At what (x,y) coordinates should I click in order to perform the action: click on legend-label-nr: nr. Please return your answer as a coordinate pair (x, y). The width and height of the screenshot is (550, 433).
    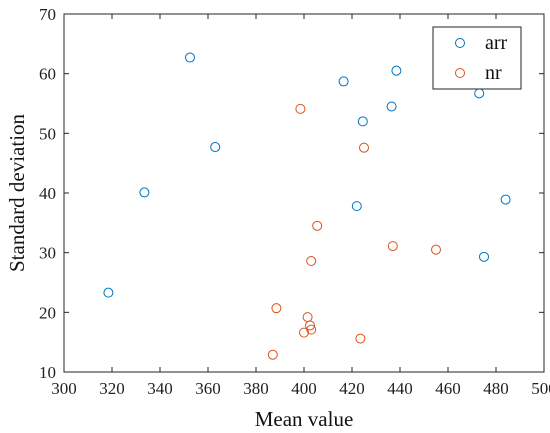
    Looking at the image, I should click on (493, 73).